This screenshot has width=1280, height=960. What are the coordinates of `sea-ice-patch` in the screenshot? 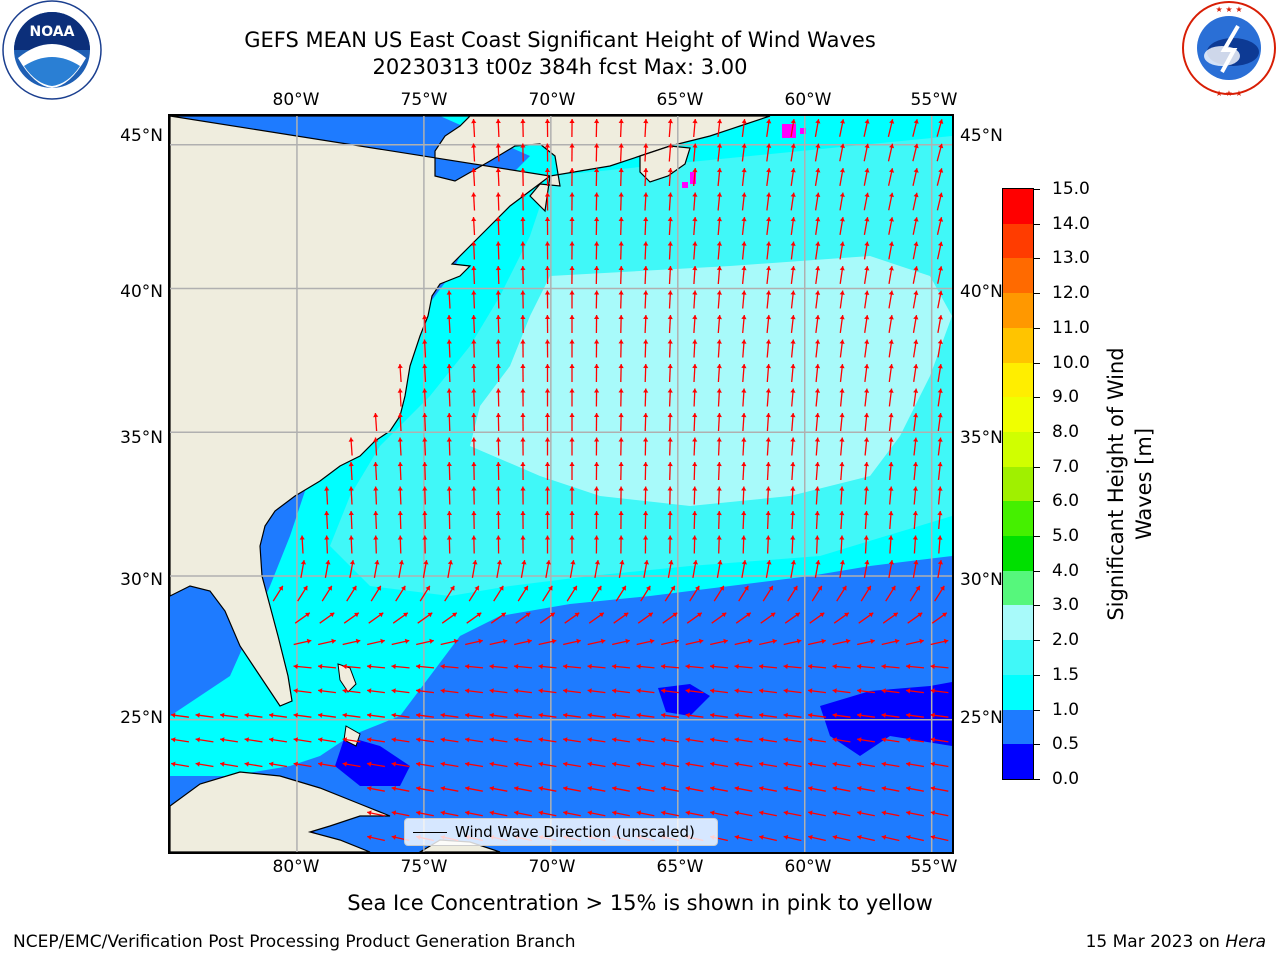 It's located at (789, 131).